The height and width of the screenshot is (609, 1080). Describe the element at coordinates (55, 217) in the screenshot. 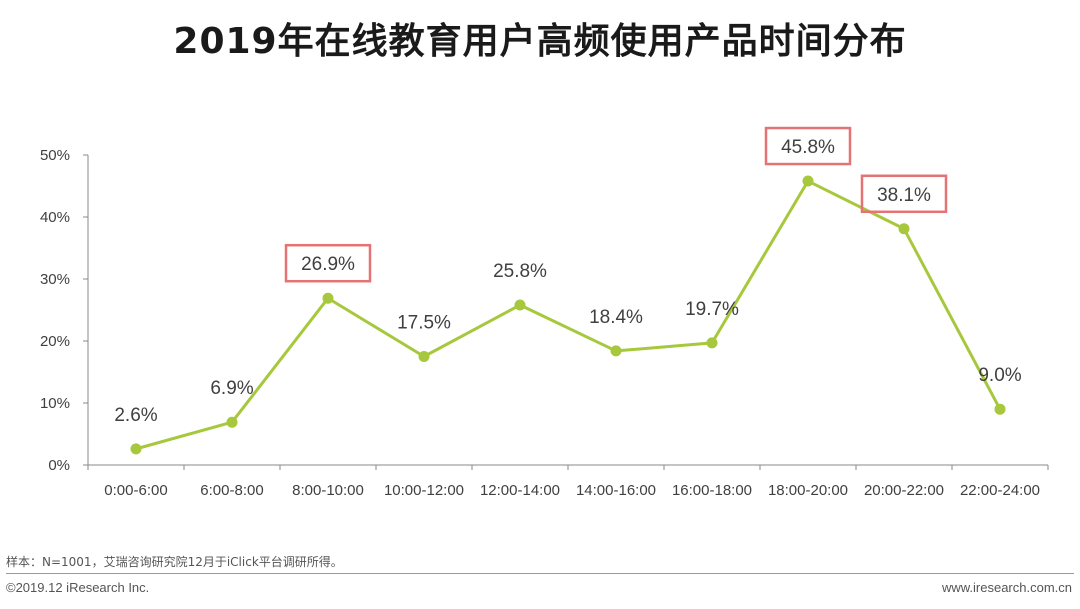

I see `y-tick-label: 40%` at that location.